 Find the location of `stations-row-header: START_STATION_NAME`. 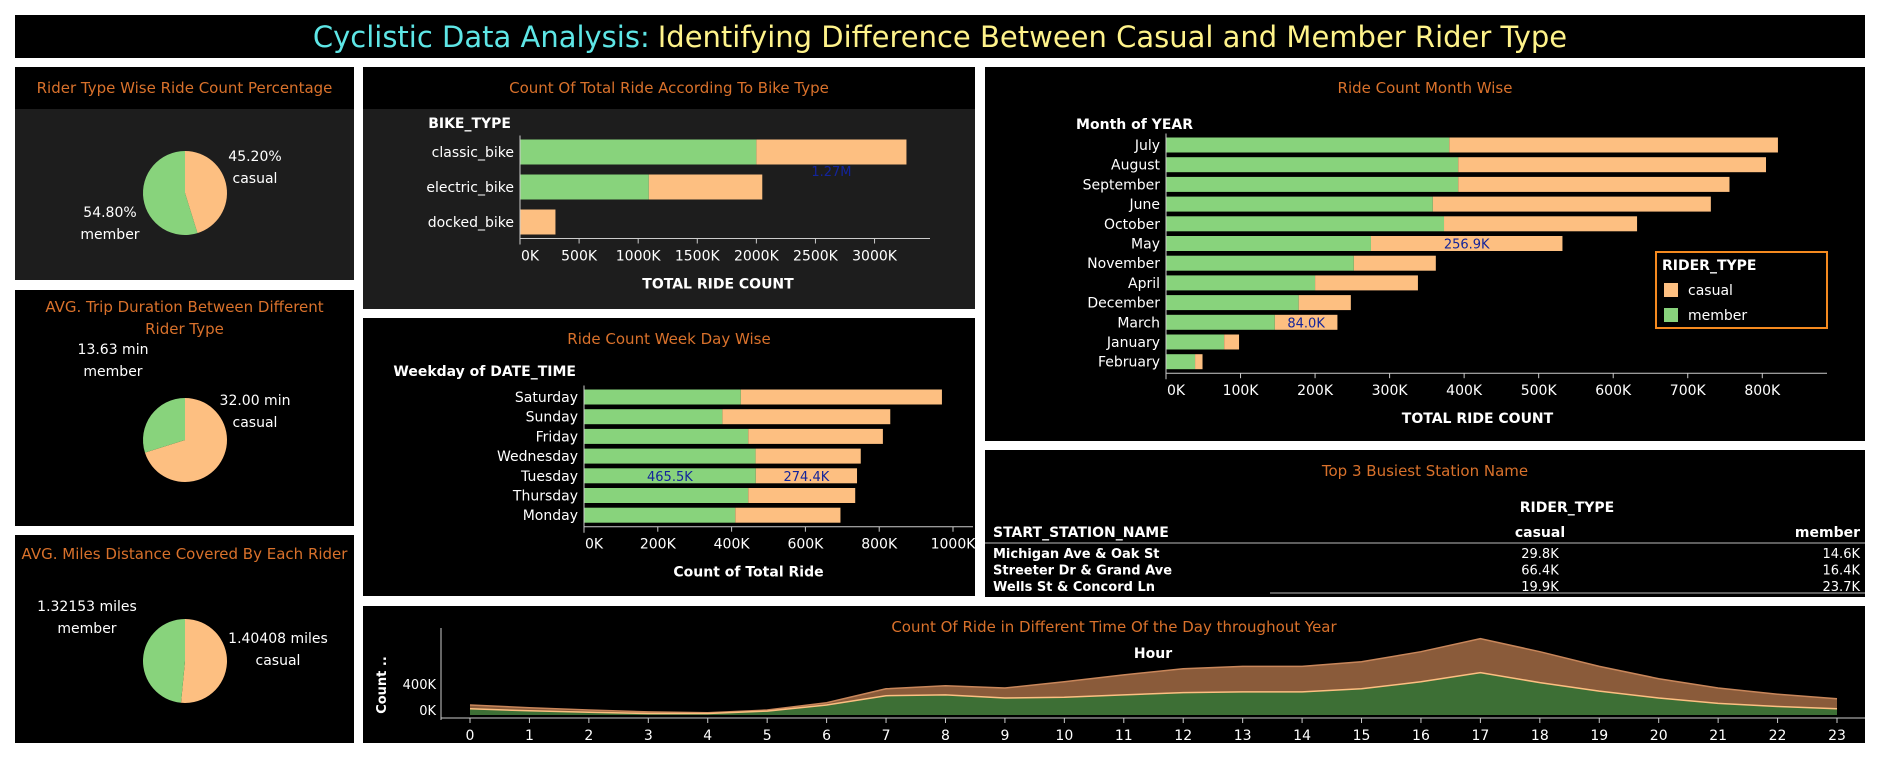

stations-row-header: START_STATION_NAME is located at coordinates (1081, 533).